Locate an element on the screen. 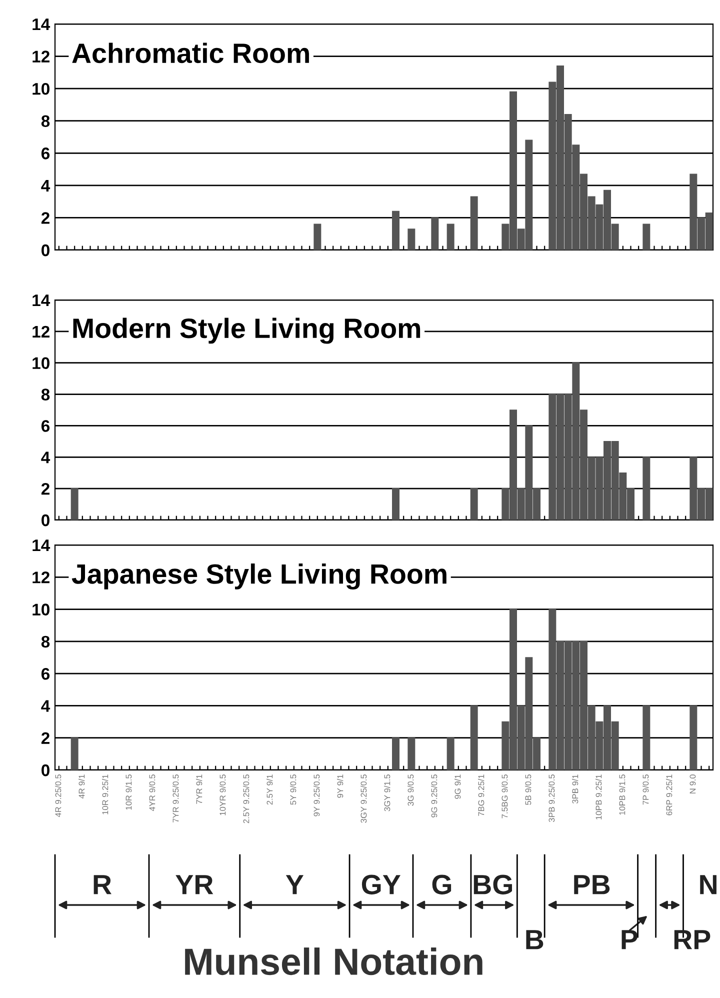 This screenshot has height=998, width=720. text: Y is located at coordinates (295, 884).